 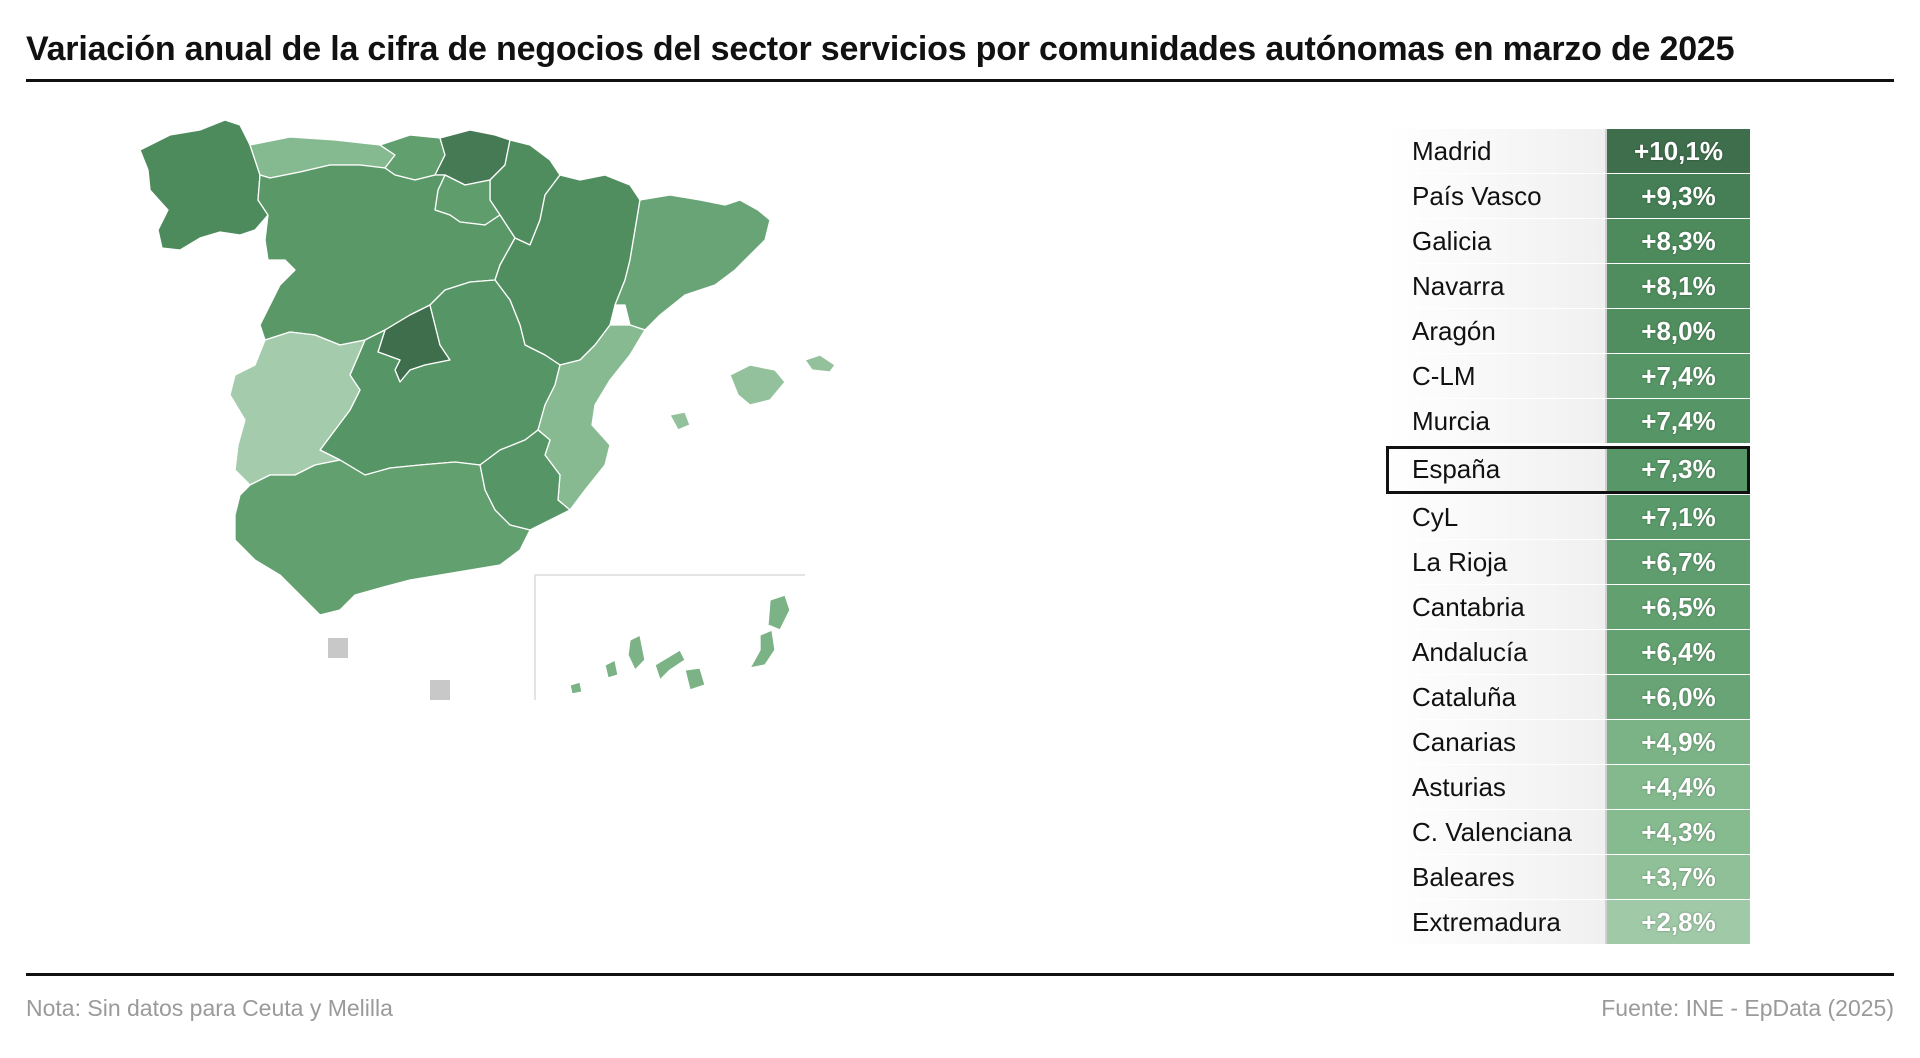 What do you see at coordinates (960, 80) in the screenshot?
I see `title-divider` at bounding box center [960, 80].